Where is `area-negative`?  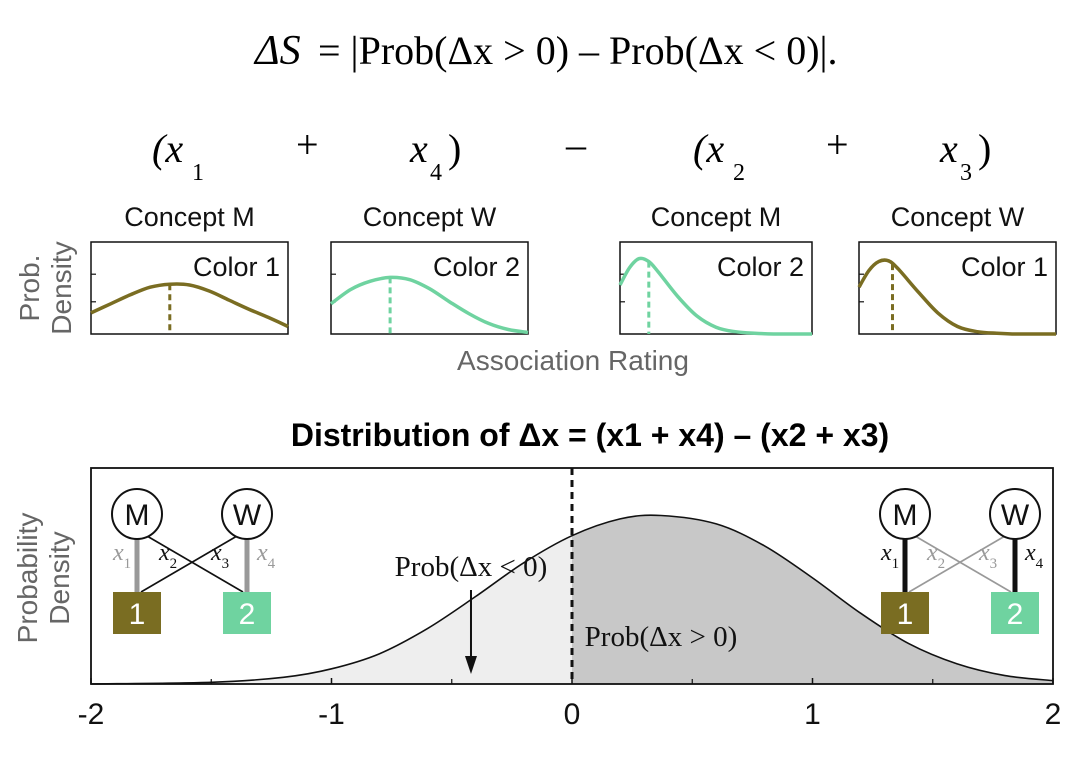 area-negative is located at coordinates (333, 608).